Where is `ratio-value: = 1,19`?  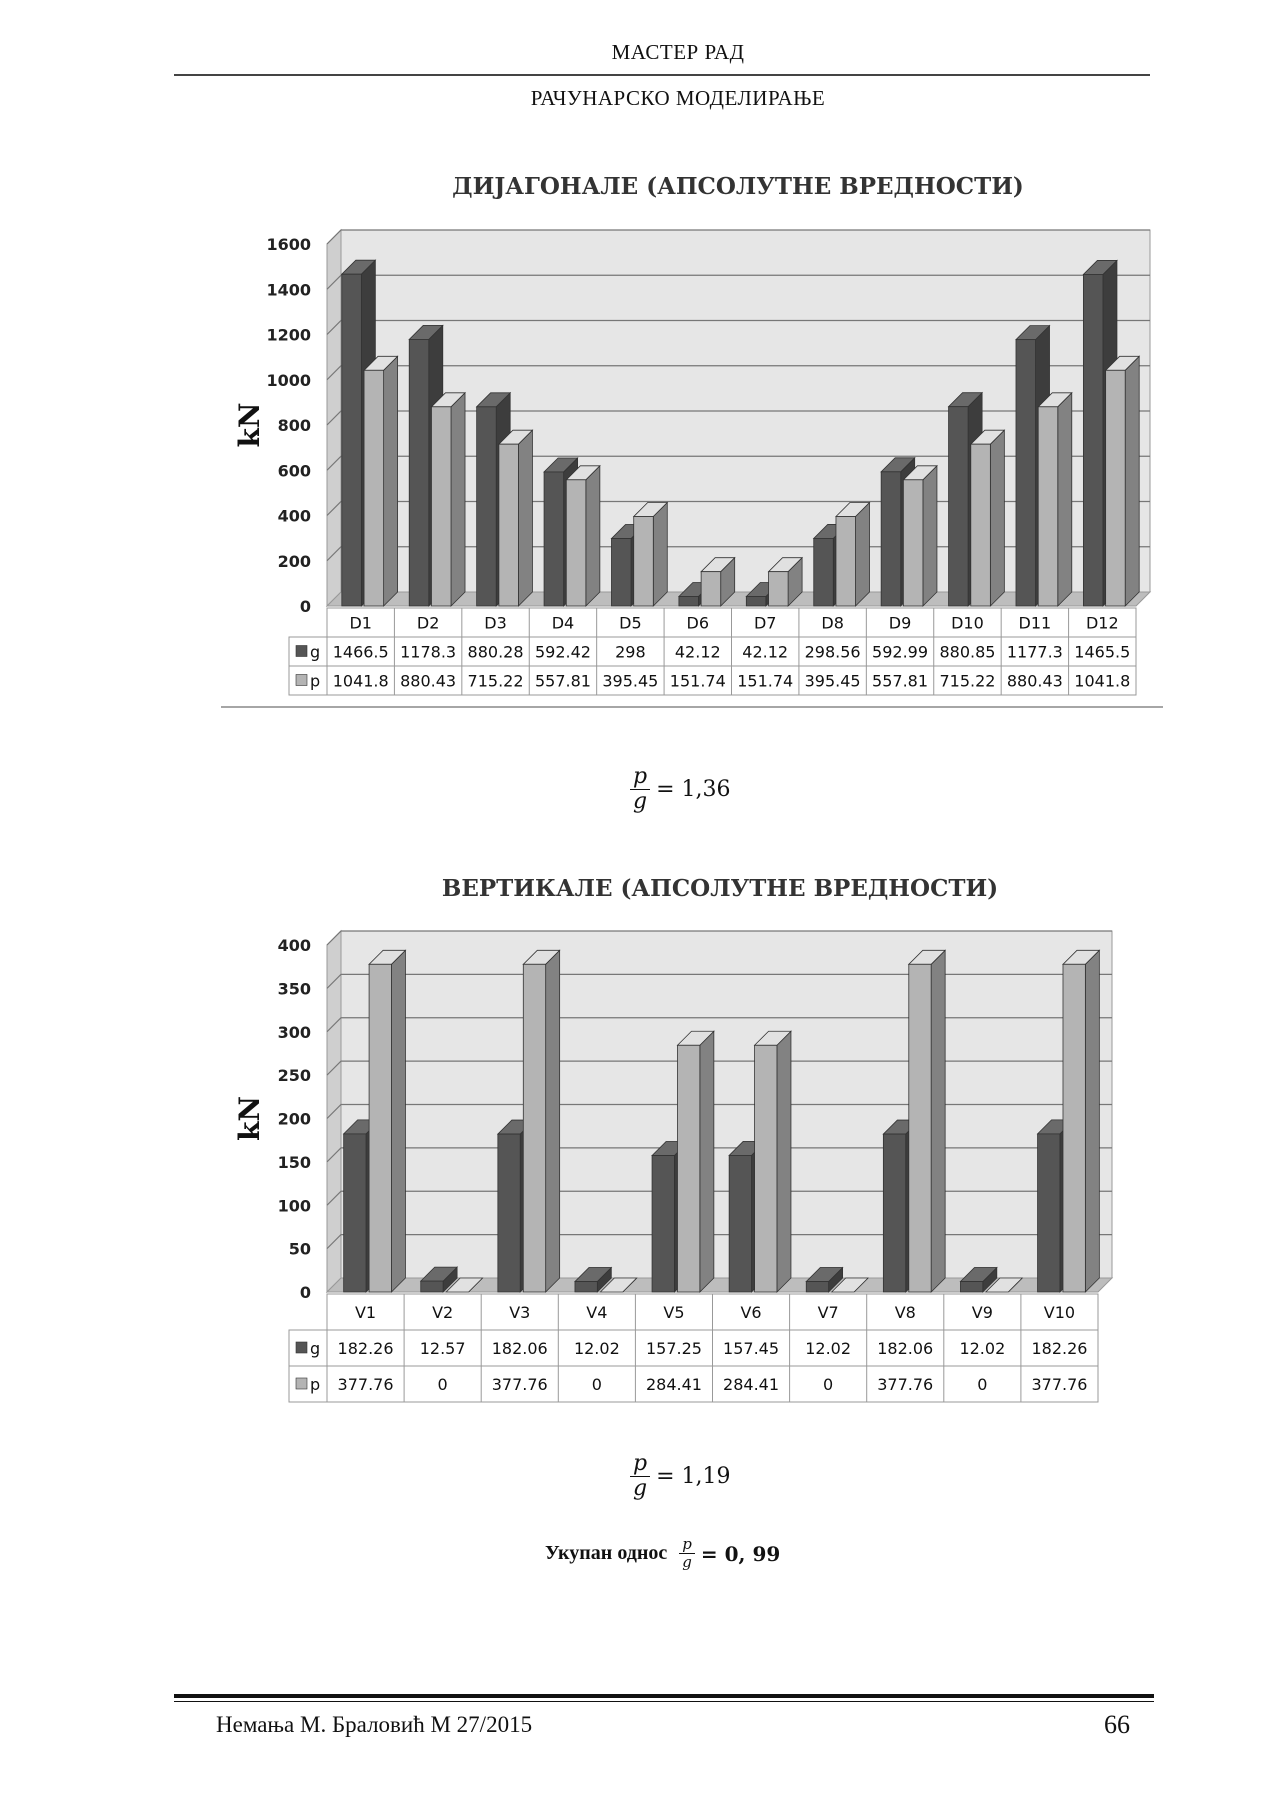 ratio-value: = 1,19 is located at coordinates (693, 1476).